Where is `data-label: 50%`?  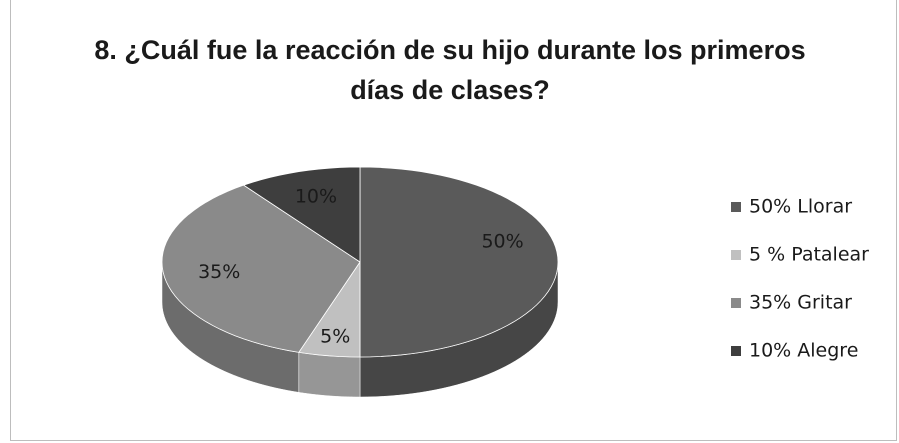
data-label: 50% is located at coordinates (502, 242).